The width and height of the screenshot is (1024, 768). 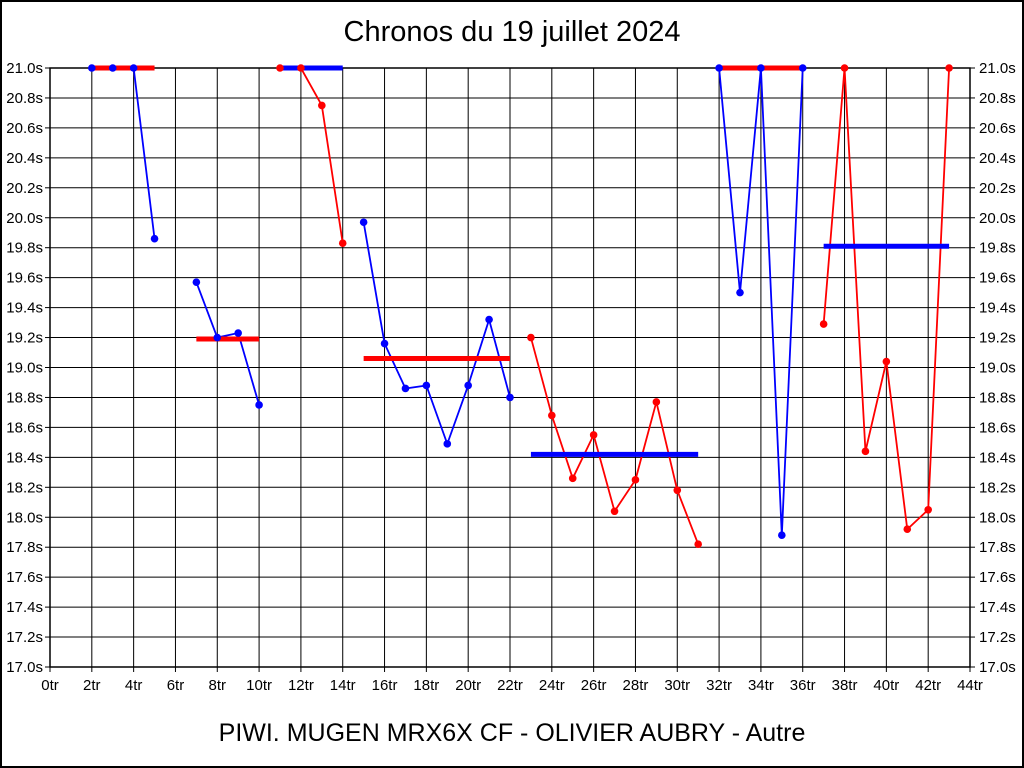 What do you see at coordinates (997, 308) in the screenshot?
I see `y-tick-label-right: 19.4s` at bounding box center [997, 308].